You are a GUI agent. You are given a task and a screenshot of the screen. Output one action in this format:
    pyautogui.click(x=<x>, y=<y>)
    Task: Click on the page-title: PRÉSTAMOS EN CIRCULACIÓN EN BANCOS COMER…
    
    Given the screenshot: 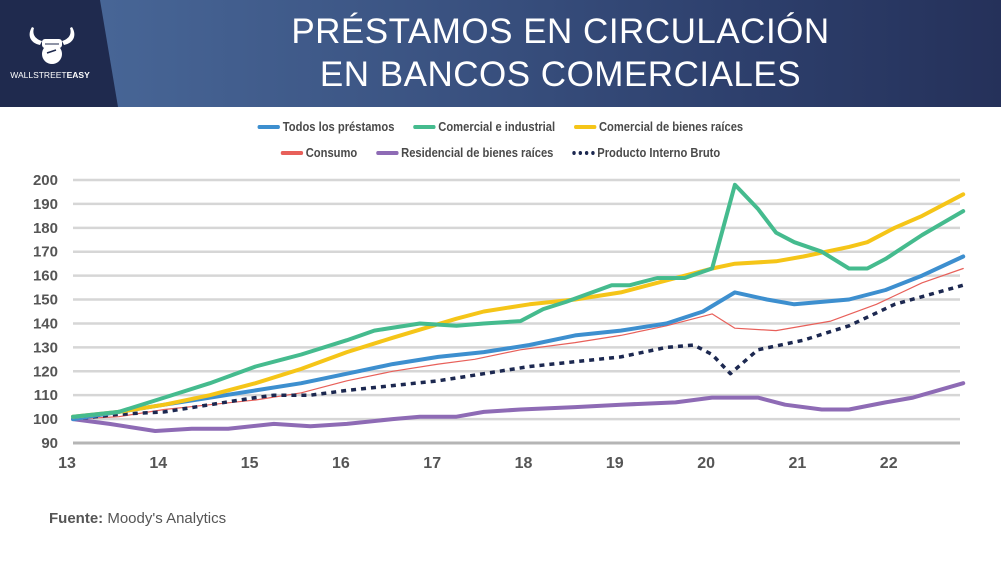 What is the action you would take?
    pyautogui.click(x=560, y=53)
    